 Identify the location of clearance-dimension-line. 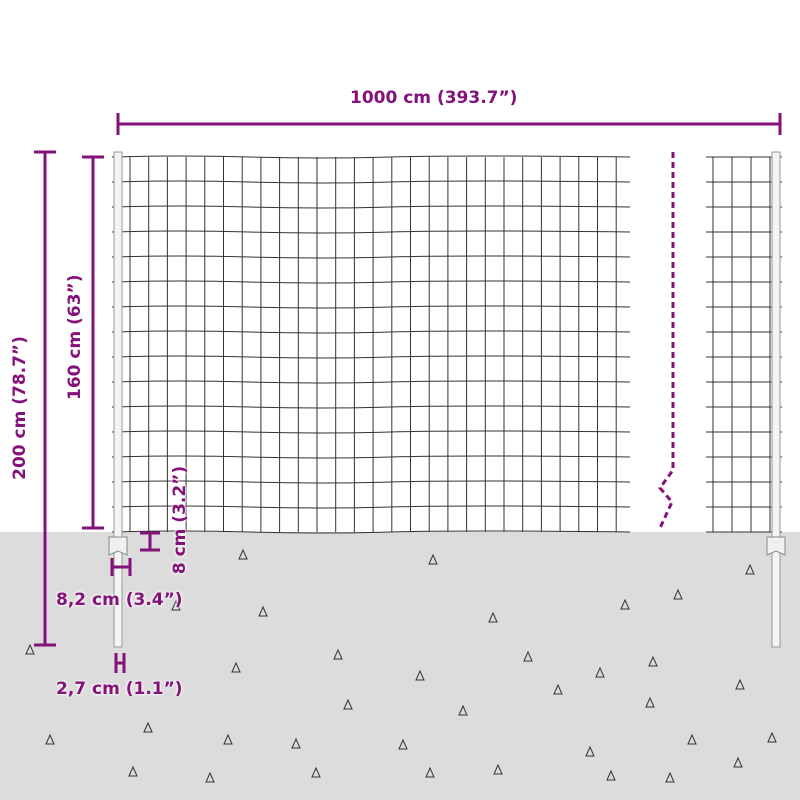
(150, 541).